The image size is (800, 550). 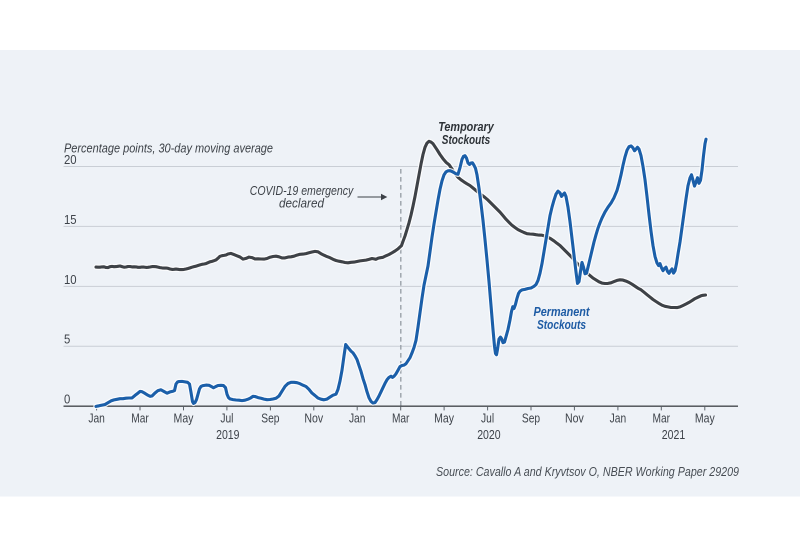 I want to click on svg-text: 10, so click(x=70, y=280).